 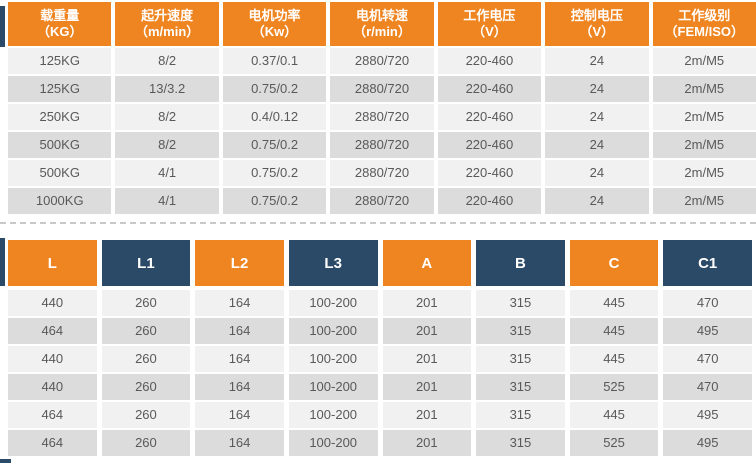 What do you see at coordinates (167, 89) in the screenshot?
I see `motor-spec-table-cell-r2-lifting-speed: 13/3.2` at bounding box center [167, 89].